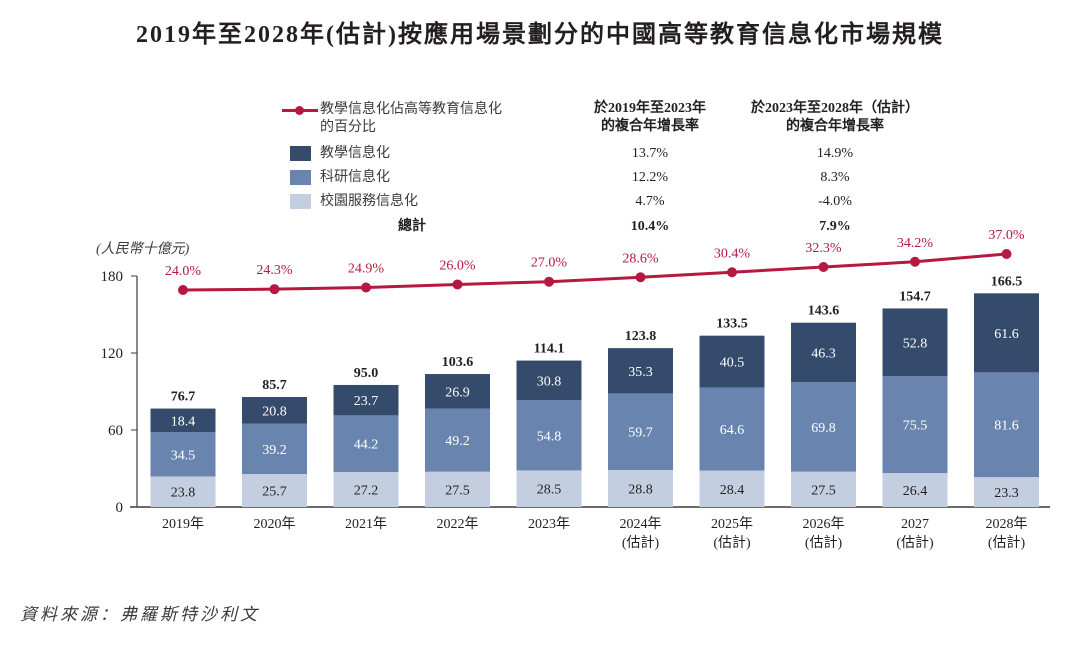  I want to click on bar-segment-label: 61.6, so click(1006, 334).